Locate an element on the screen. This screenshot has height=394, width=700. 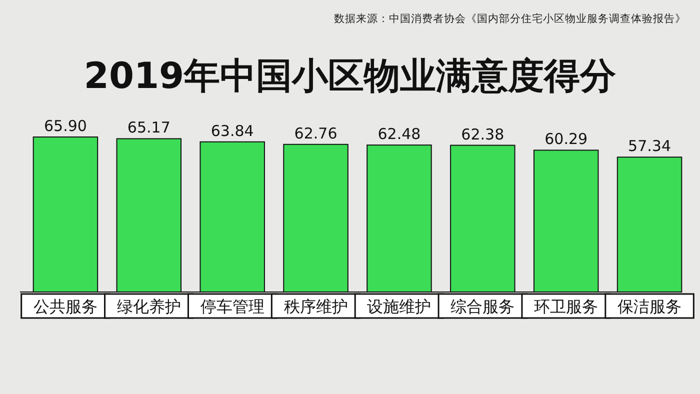
data-label: 62.76 is located at coordinates (316, 133).